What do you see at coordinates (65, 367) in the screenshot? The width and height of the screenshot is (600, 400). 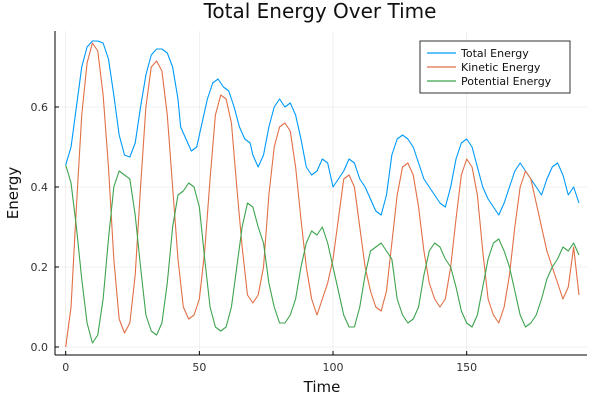 I see `x-tick-label-0: 0` at bounding box center [65, 367].